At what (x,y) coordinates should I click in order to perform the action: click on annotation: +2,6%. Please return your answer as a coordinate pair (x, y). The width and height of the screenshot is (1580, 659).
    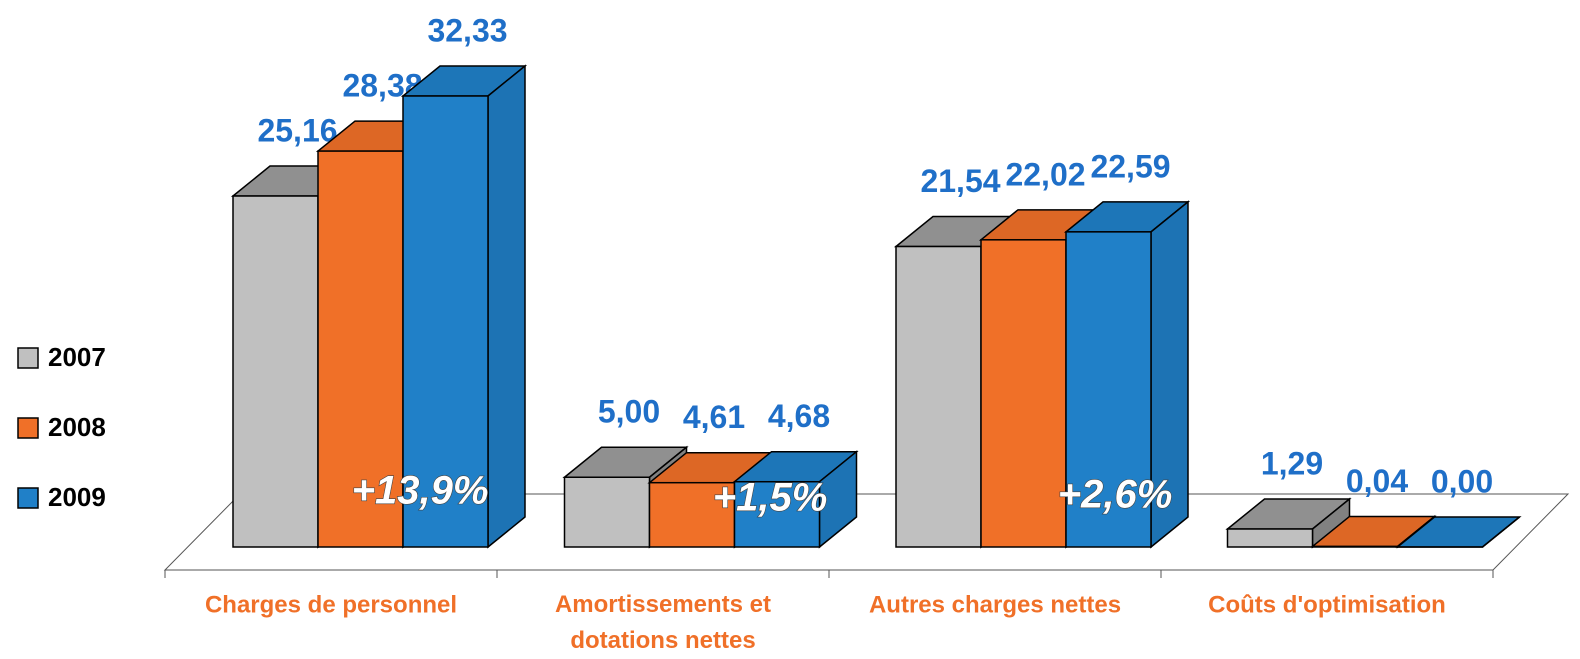
    Looking at the image, I should click on (1115, 495).